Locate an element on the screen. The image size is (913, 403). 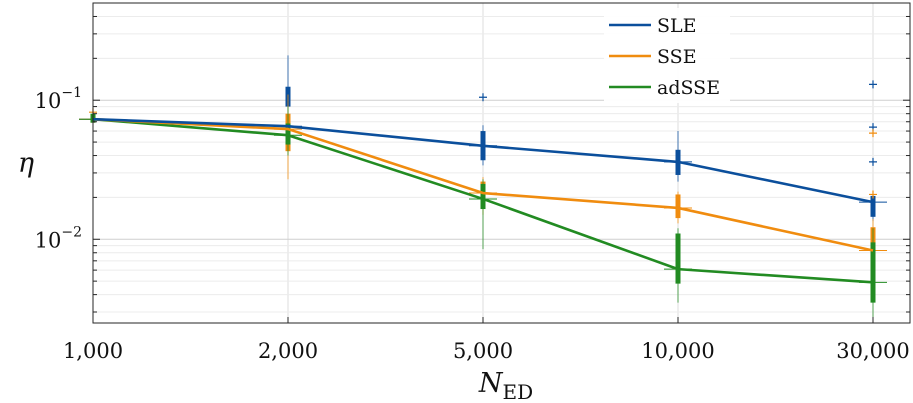
legend-label: adSSE is located at coordinates (688, 88).